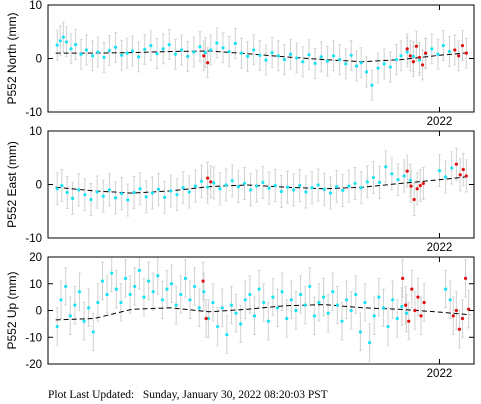 The width and height of the screenshot is (481, 404). Describe the element at coordinates (440, 374) in the screenshot. I see `x-tick-label: 2022` at that location.